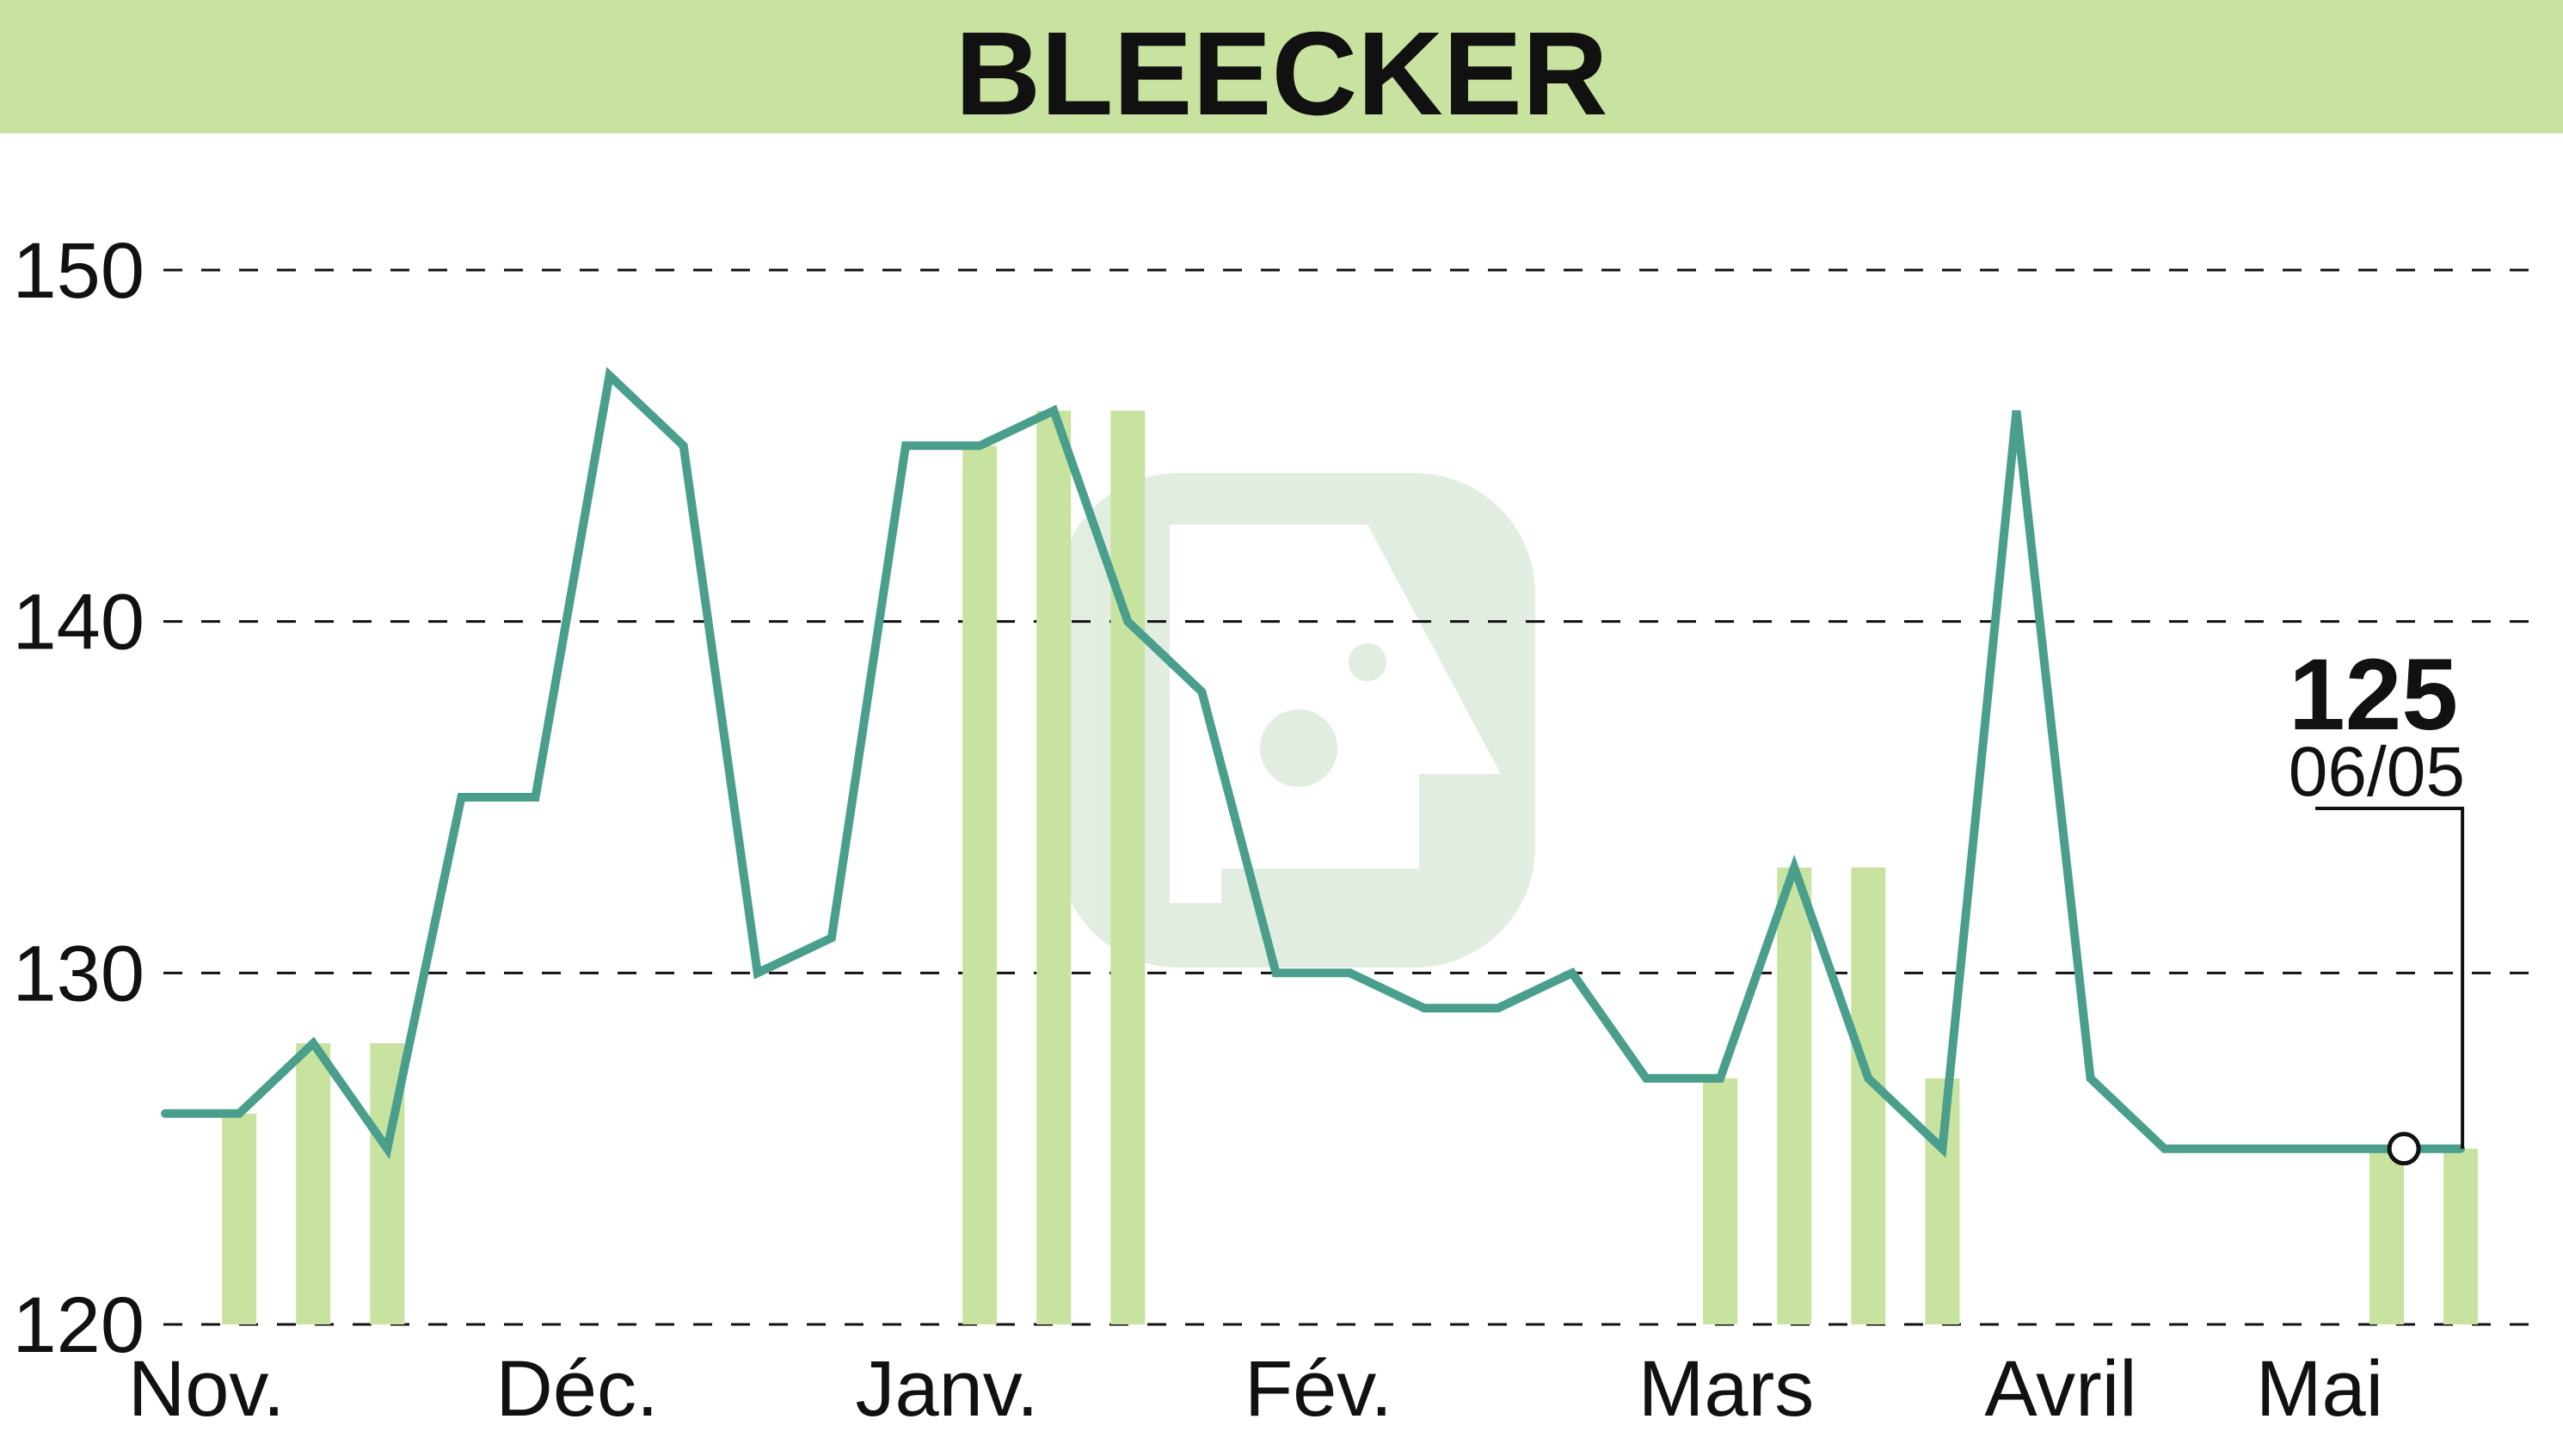  I want to click on last-value-marker, so click(2404, 1149).